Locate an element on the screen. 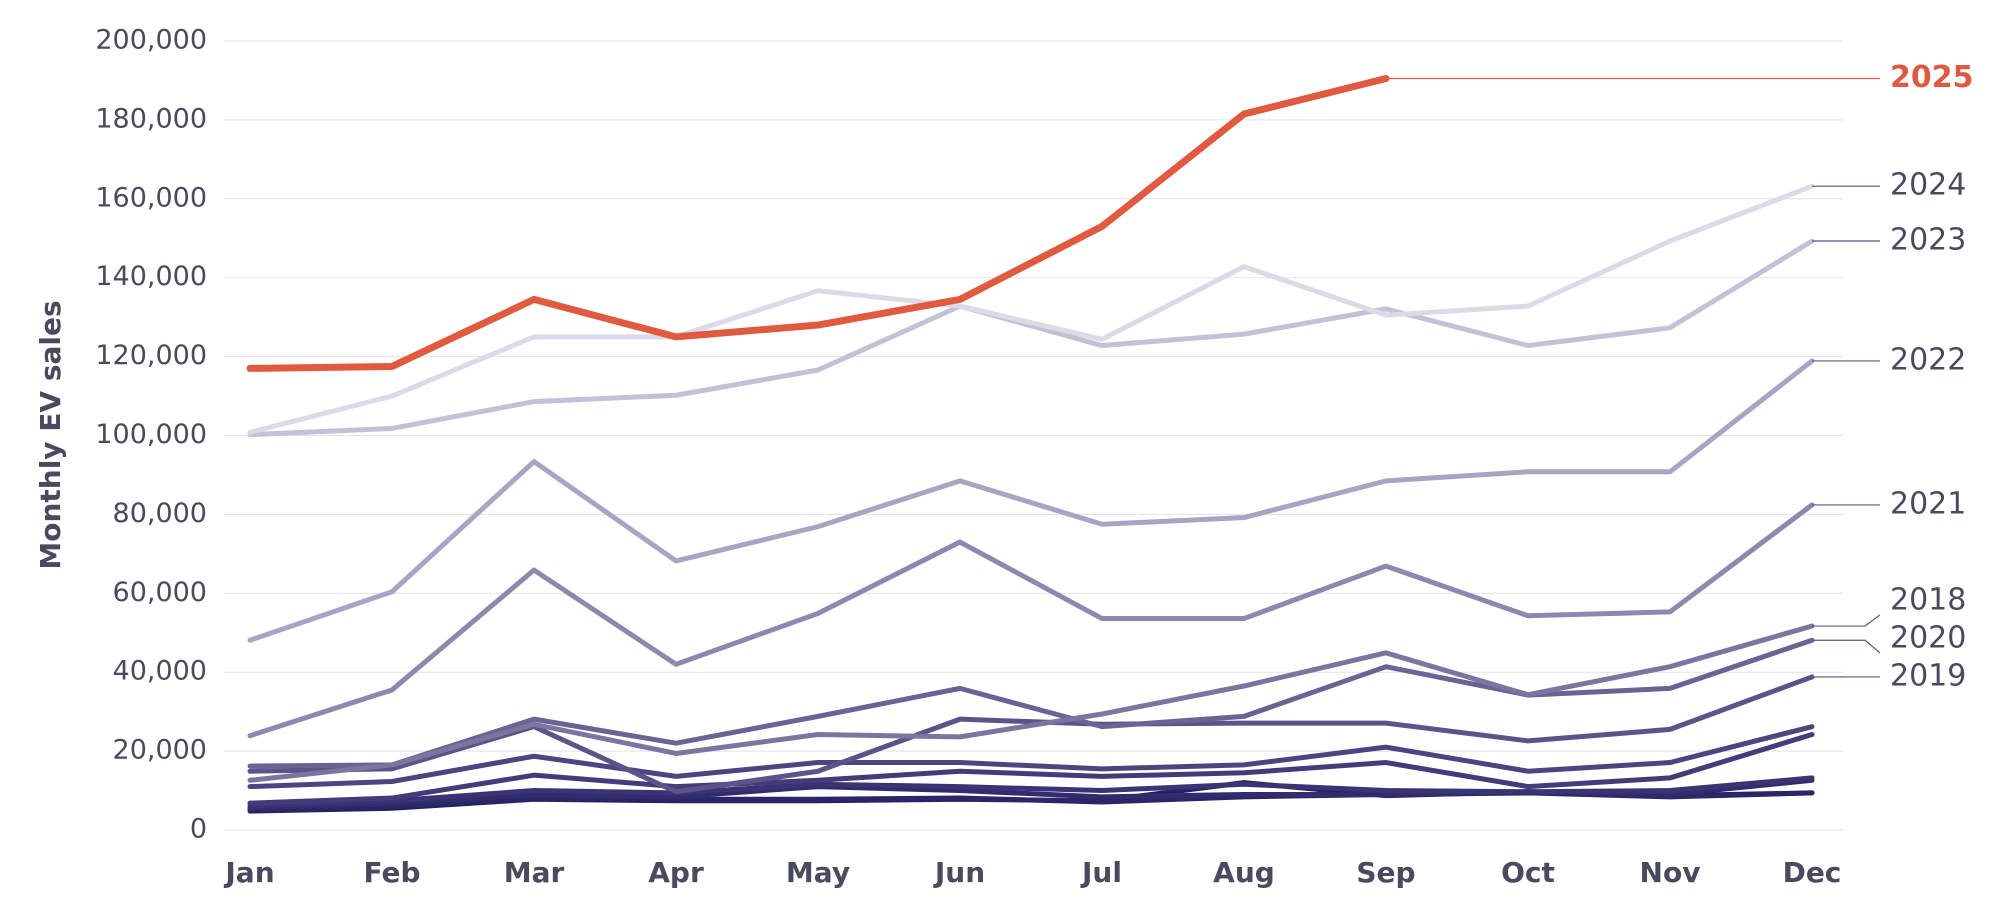 This screenshot has width=2000, height=923. series-label: 2024 is located at coordinates (1928, 185).